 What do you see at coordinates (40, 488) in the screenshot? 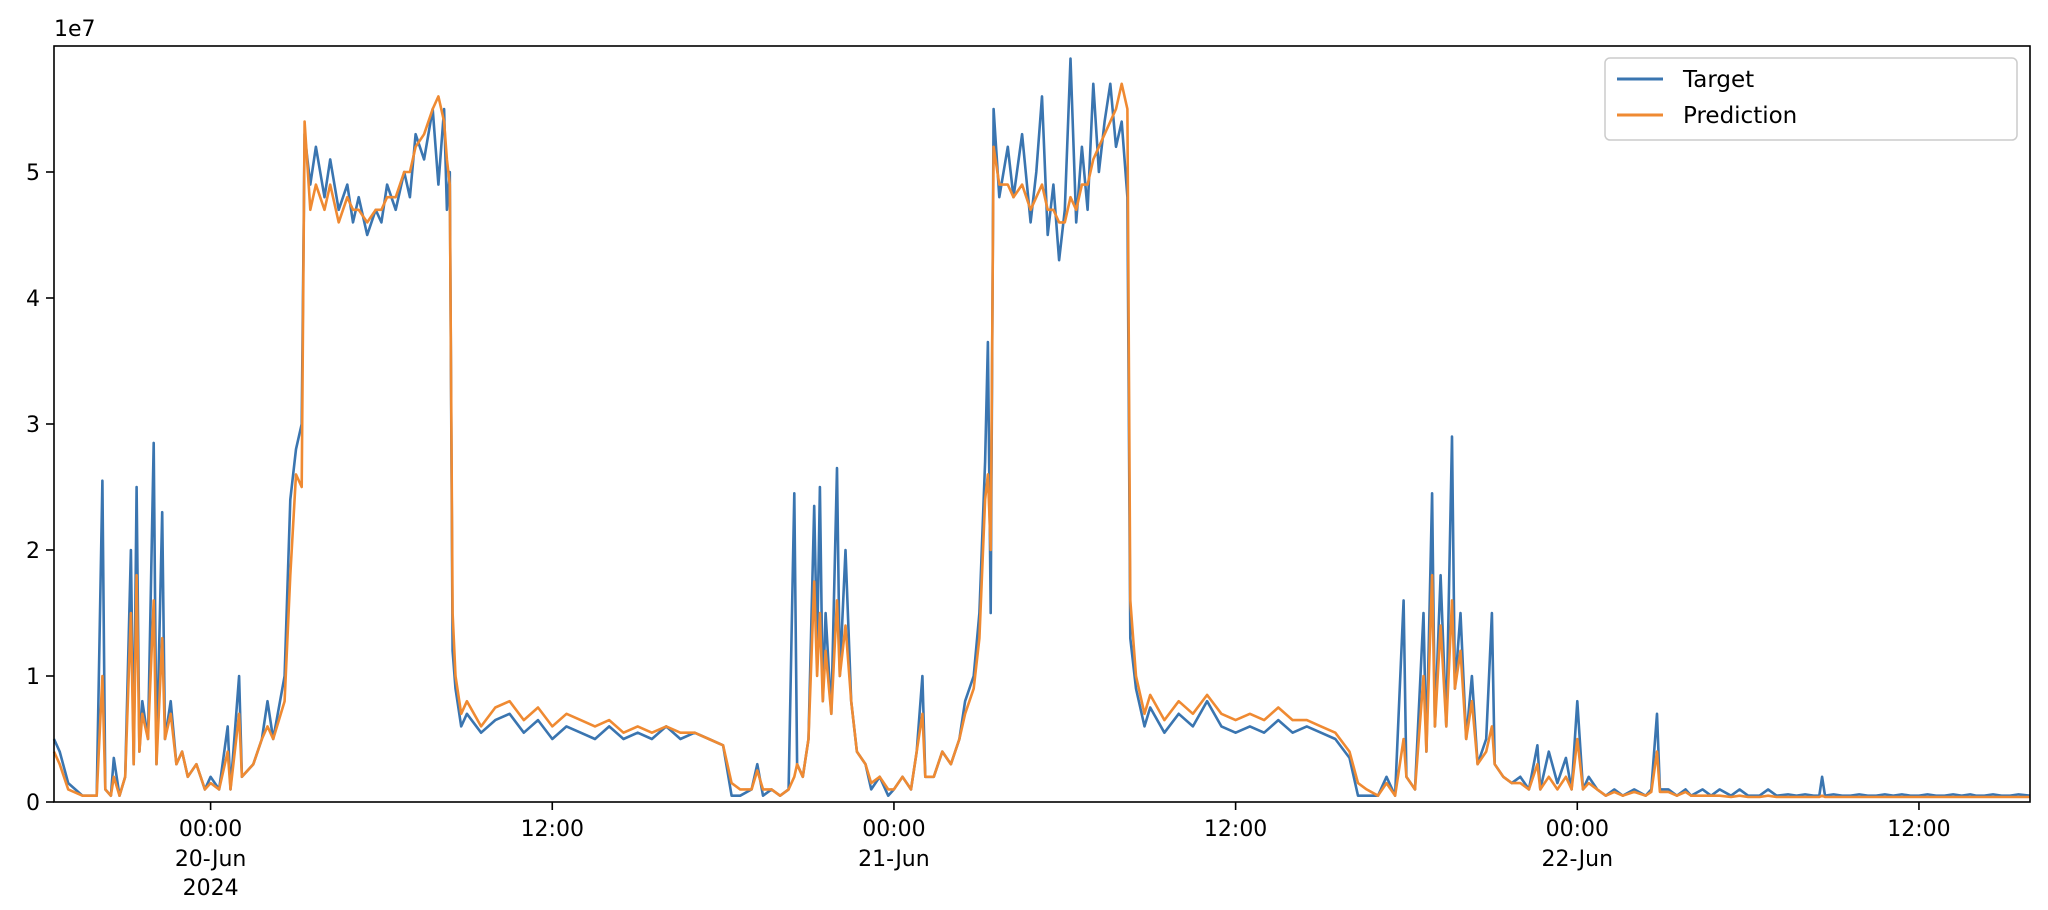
I see `y-axis: 0 1 2 3 4 5` at bounding box center [40, 488].